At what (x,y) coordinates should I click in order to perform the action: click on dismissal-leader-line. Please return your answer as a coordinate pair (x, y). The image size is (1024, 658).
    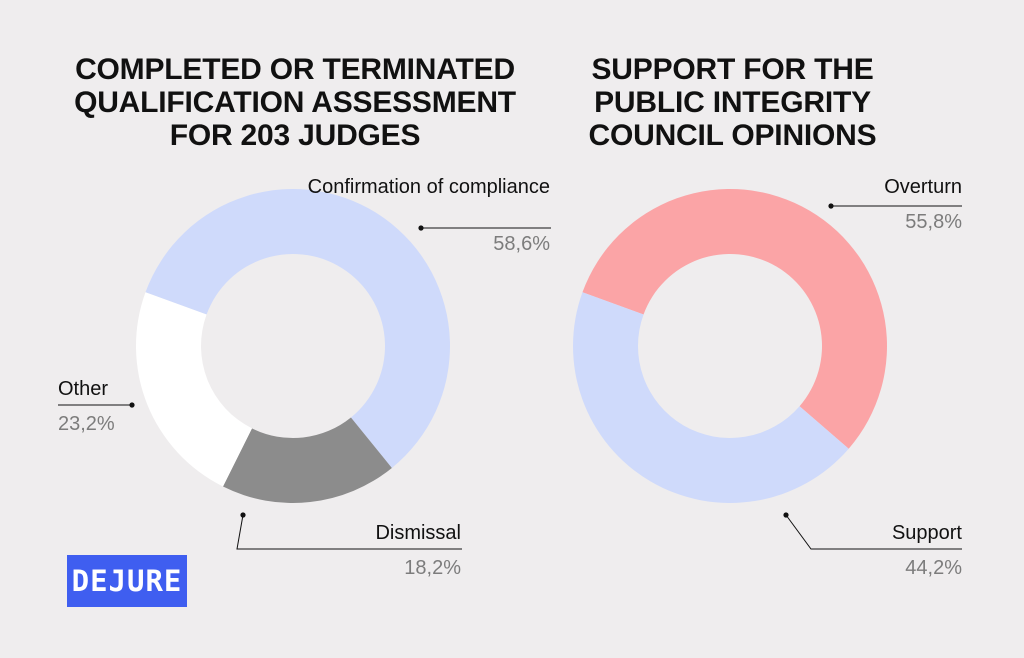
    Looking at the image, I should click on (349, 532).